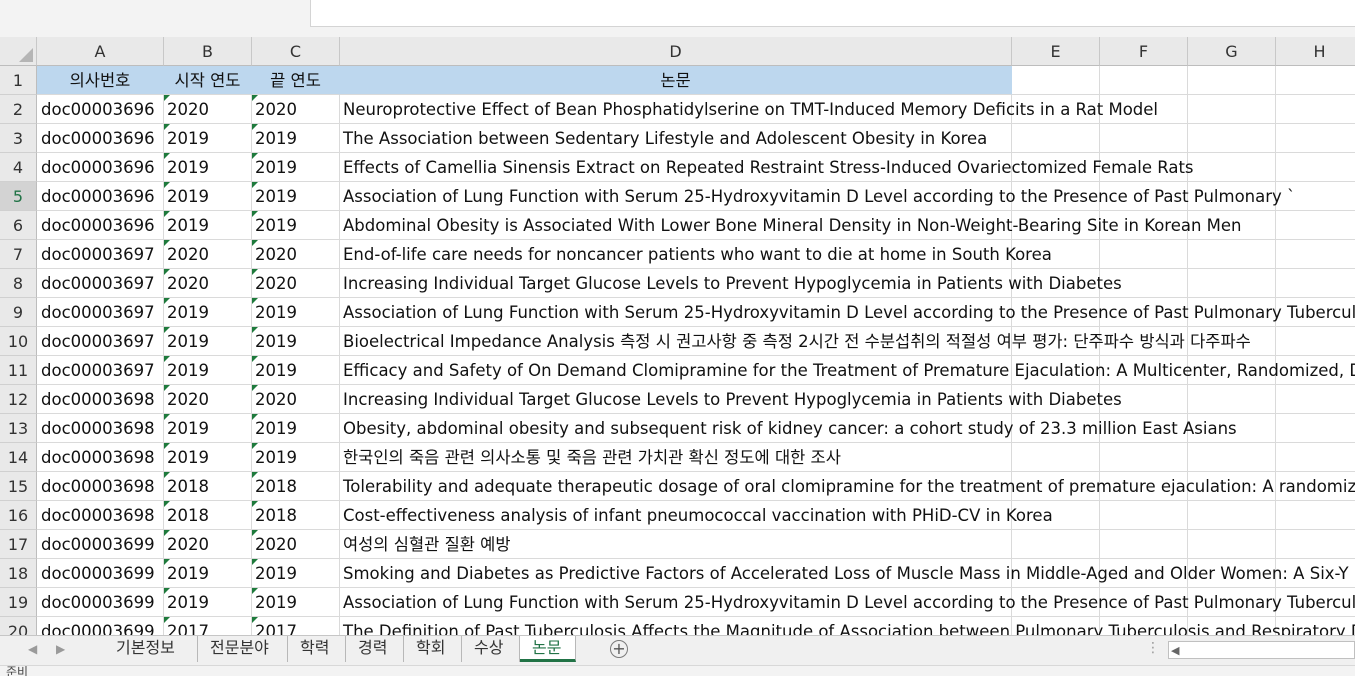 The width and height of the screenshot is (1355, 676). Describe the element at coordinates (100, 457) in the screenshot. I see `cell-doctor-id: doc00003698` at that location.